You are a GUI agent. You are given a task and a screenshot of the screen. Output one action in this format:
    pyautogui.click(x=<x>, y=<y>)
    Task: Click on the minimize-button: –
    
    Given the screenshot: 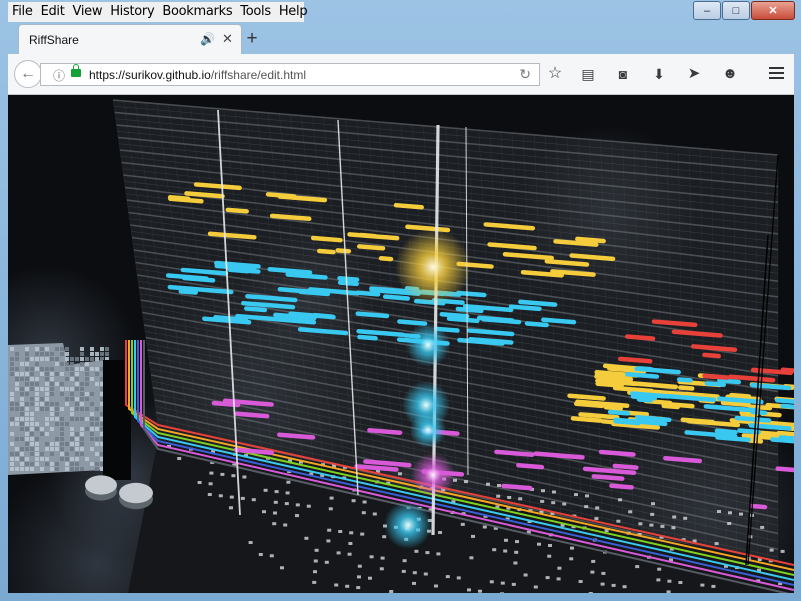 What is the action you would take?
    pyautogui.click(x=707, y=10)
    